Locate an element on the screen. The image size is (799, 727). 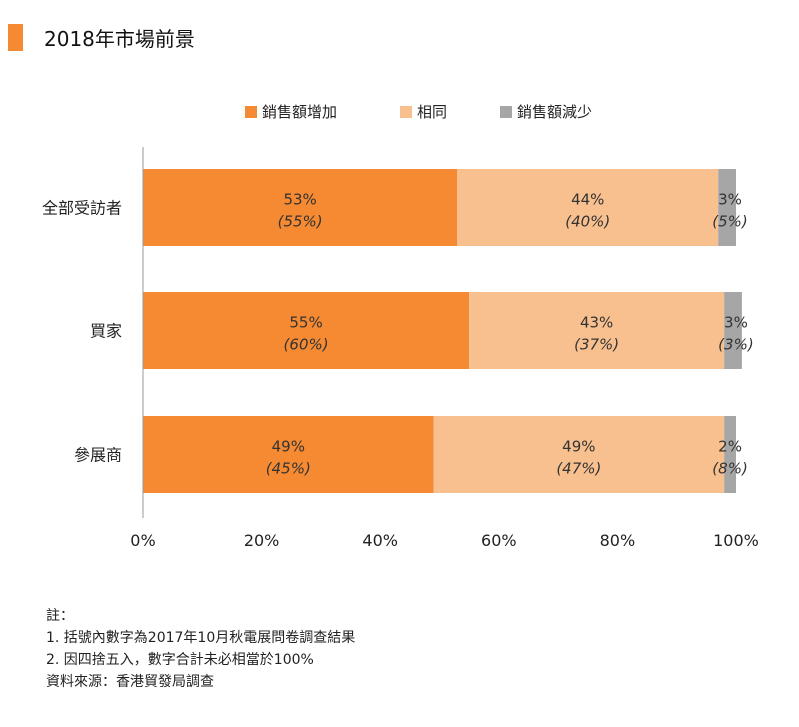
legend-label: 相同 is located at coordinates (432, 112).